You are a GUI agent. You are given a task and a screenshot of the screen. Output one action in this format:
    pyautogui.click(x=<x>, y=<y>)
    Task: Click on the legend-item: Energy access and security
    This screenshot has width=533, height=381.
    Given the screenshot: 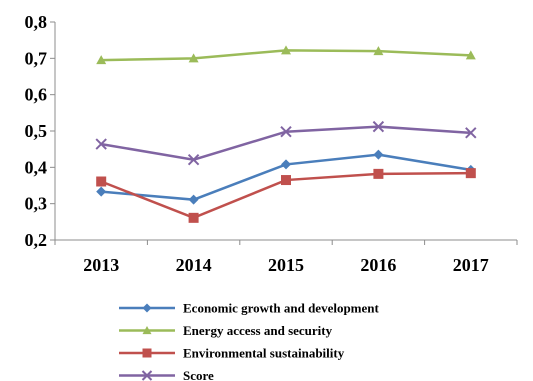 What is the action you would take?
    pyautogui.click(x=226, y=330)
    